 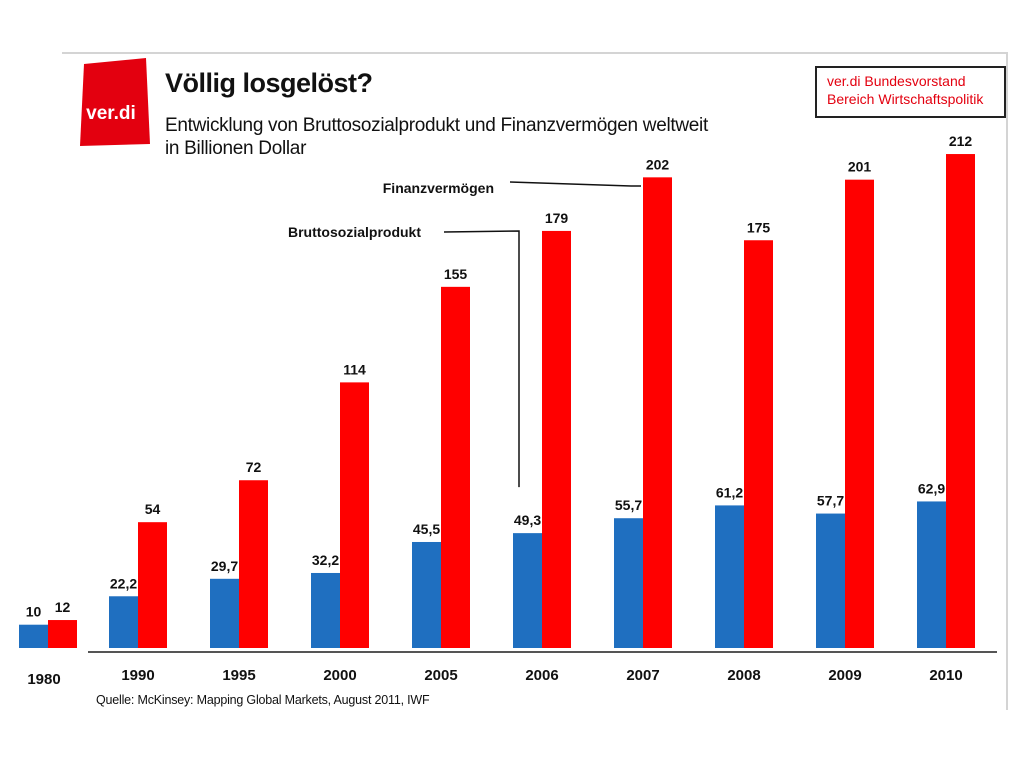 What do you see at coordinates (556, 439) in the screenshot?
I see `bar-finanzverm-gen-2006` at bounding box center [556, 439].